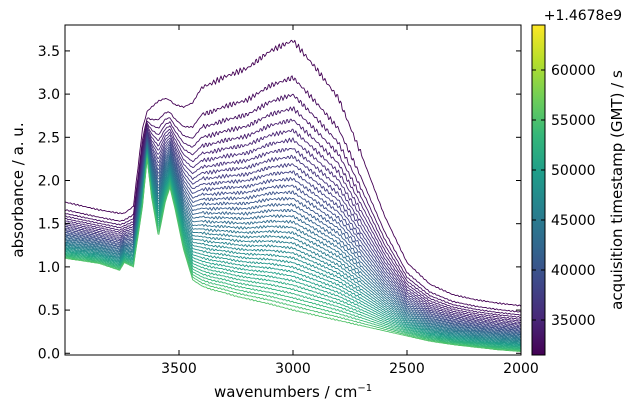 The height and width of the screenshot is (411, 637). What do you see at coordinates (573, 321) in the screenshot?
I see `colorbar-tick-label: 35000` at bounding box center [573, 321].